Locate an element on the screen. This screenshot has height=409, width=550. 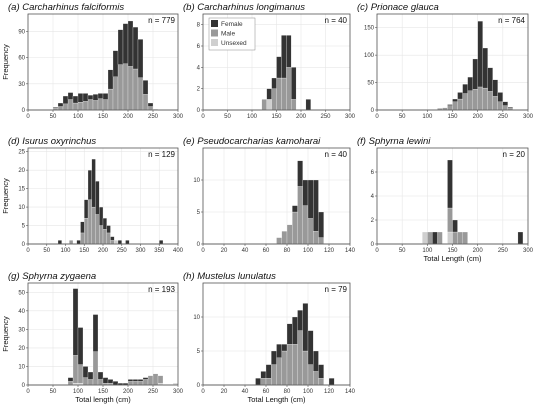
x-tick-label: 80 is located at coordinates (287, 251).